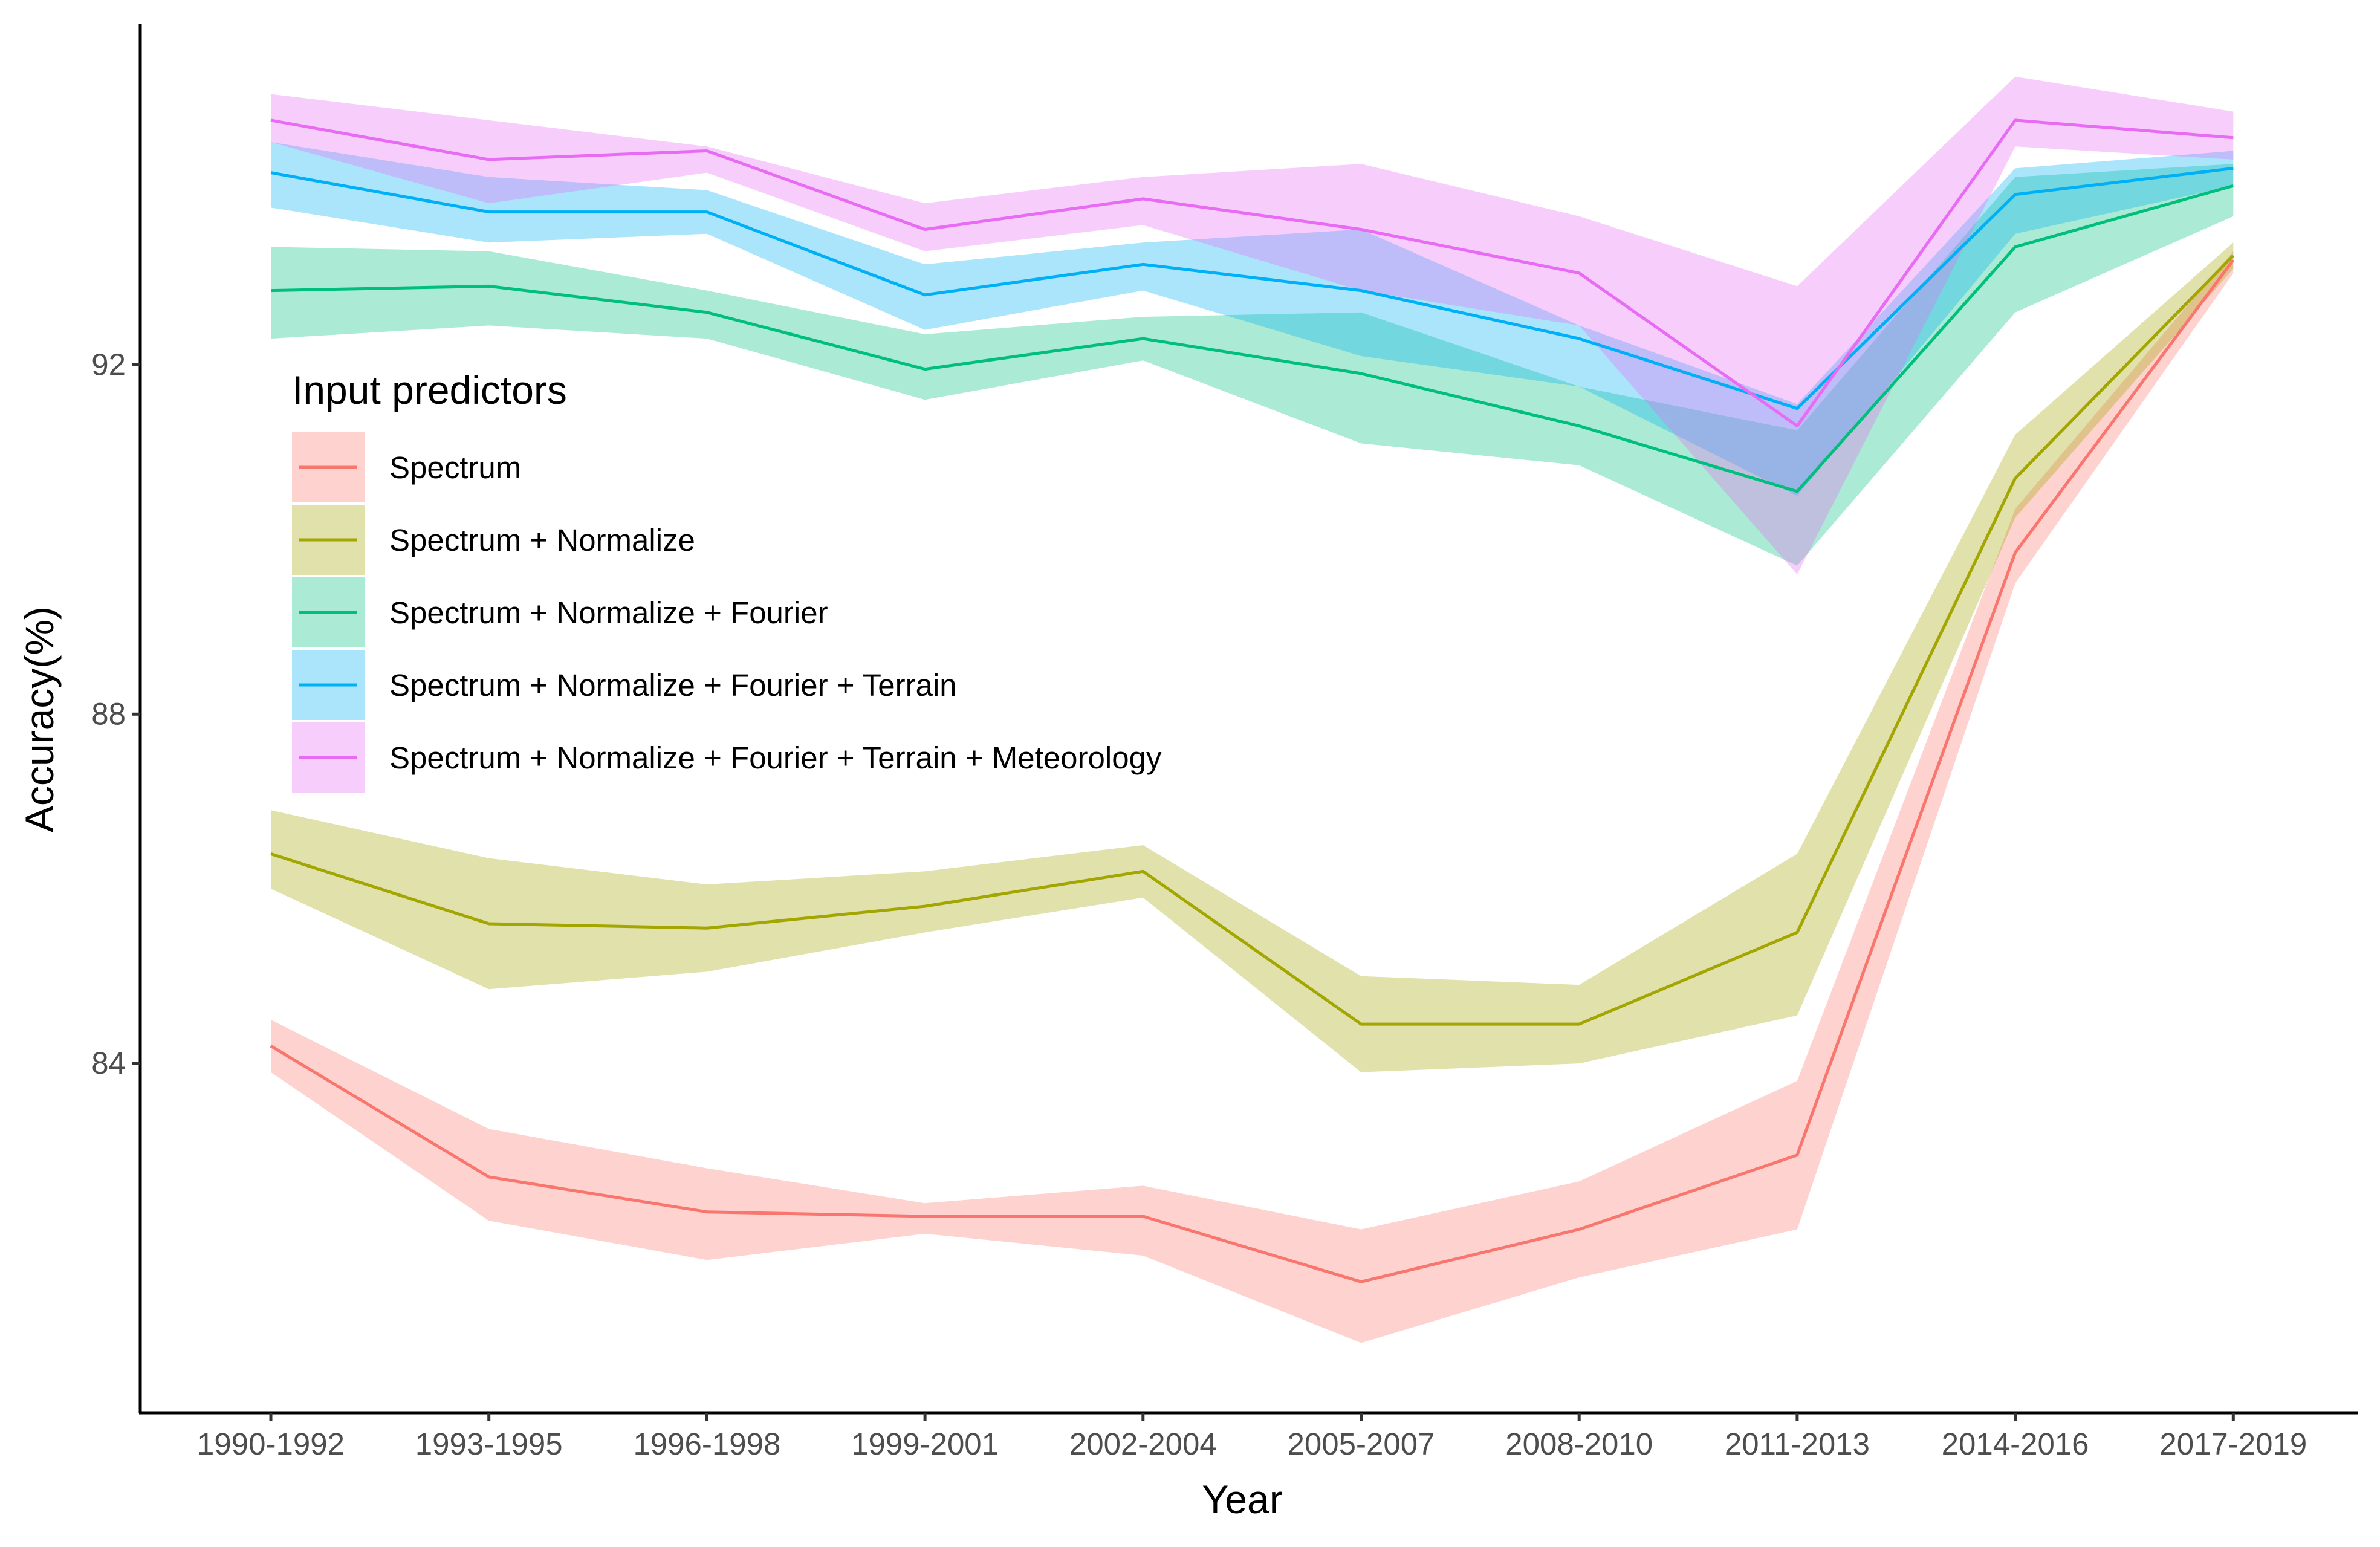 The image size is (2380, 1547). What do you see at coordinates (455, 467) in the screenshot?
I see `legend-label: Spectrum` at bounding box center [455, 467].